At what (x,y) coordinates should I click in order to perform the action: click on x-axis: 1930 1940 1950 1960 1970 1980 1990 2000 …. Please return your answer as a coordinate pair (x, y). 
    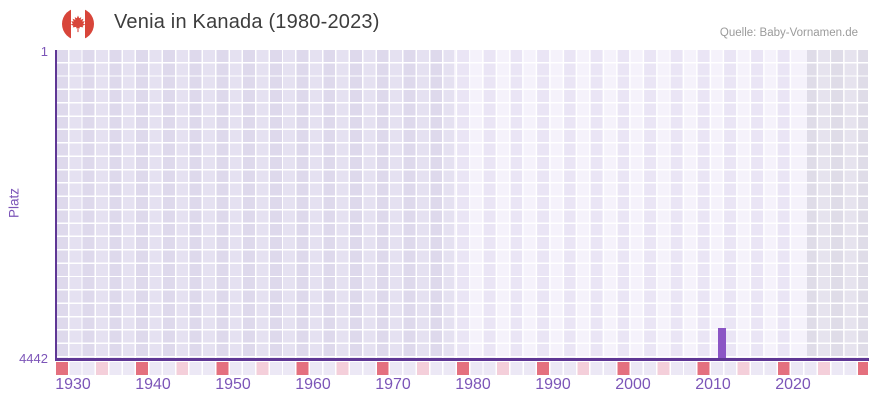
    Looking at the image, I should click on (436, 386).